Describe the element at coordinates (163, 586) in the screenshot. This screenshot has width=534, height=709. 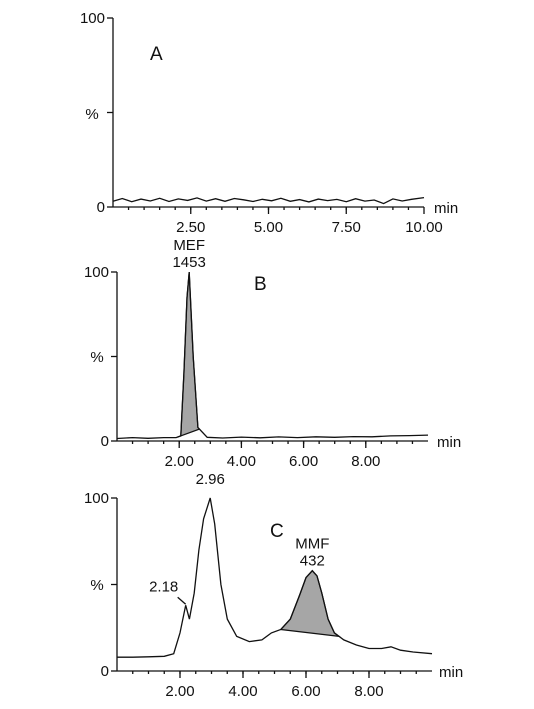
I see `retention-time-label: 2.18` at that location.